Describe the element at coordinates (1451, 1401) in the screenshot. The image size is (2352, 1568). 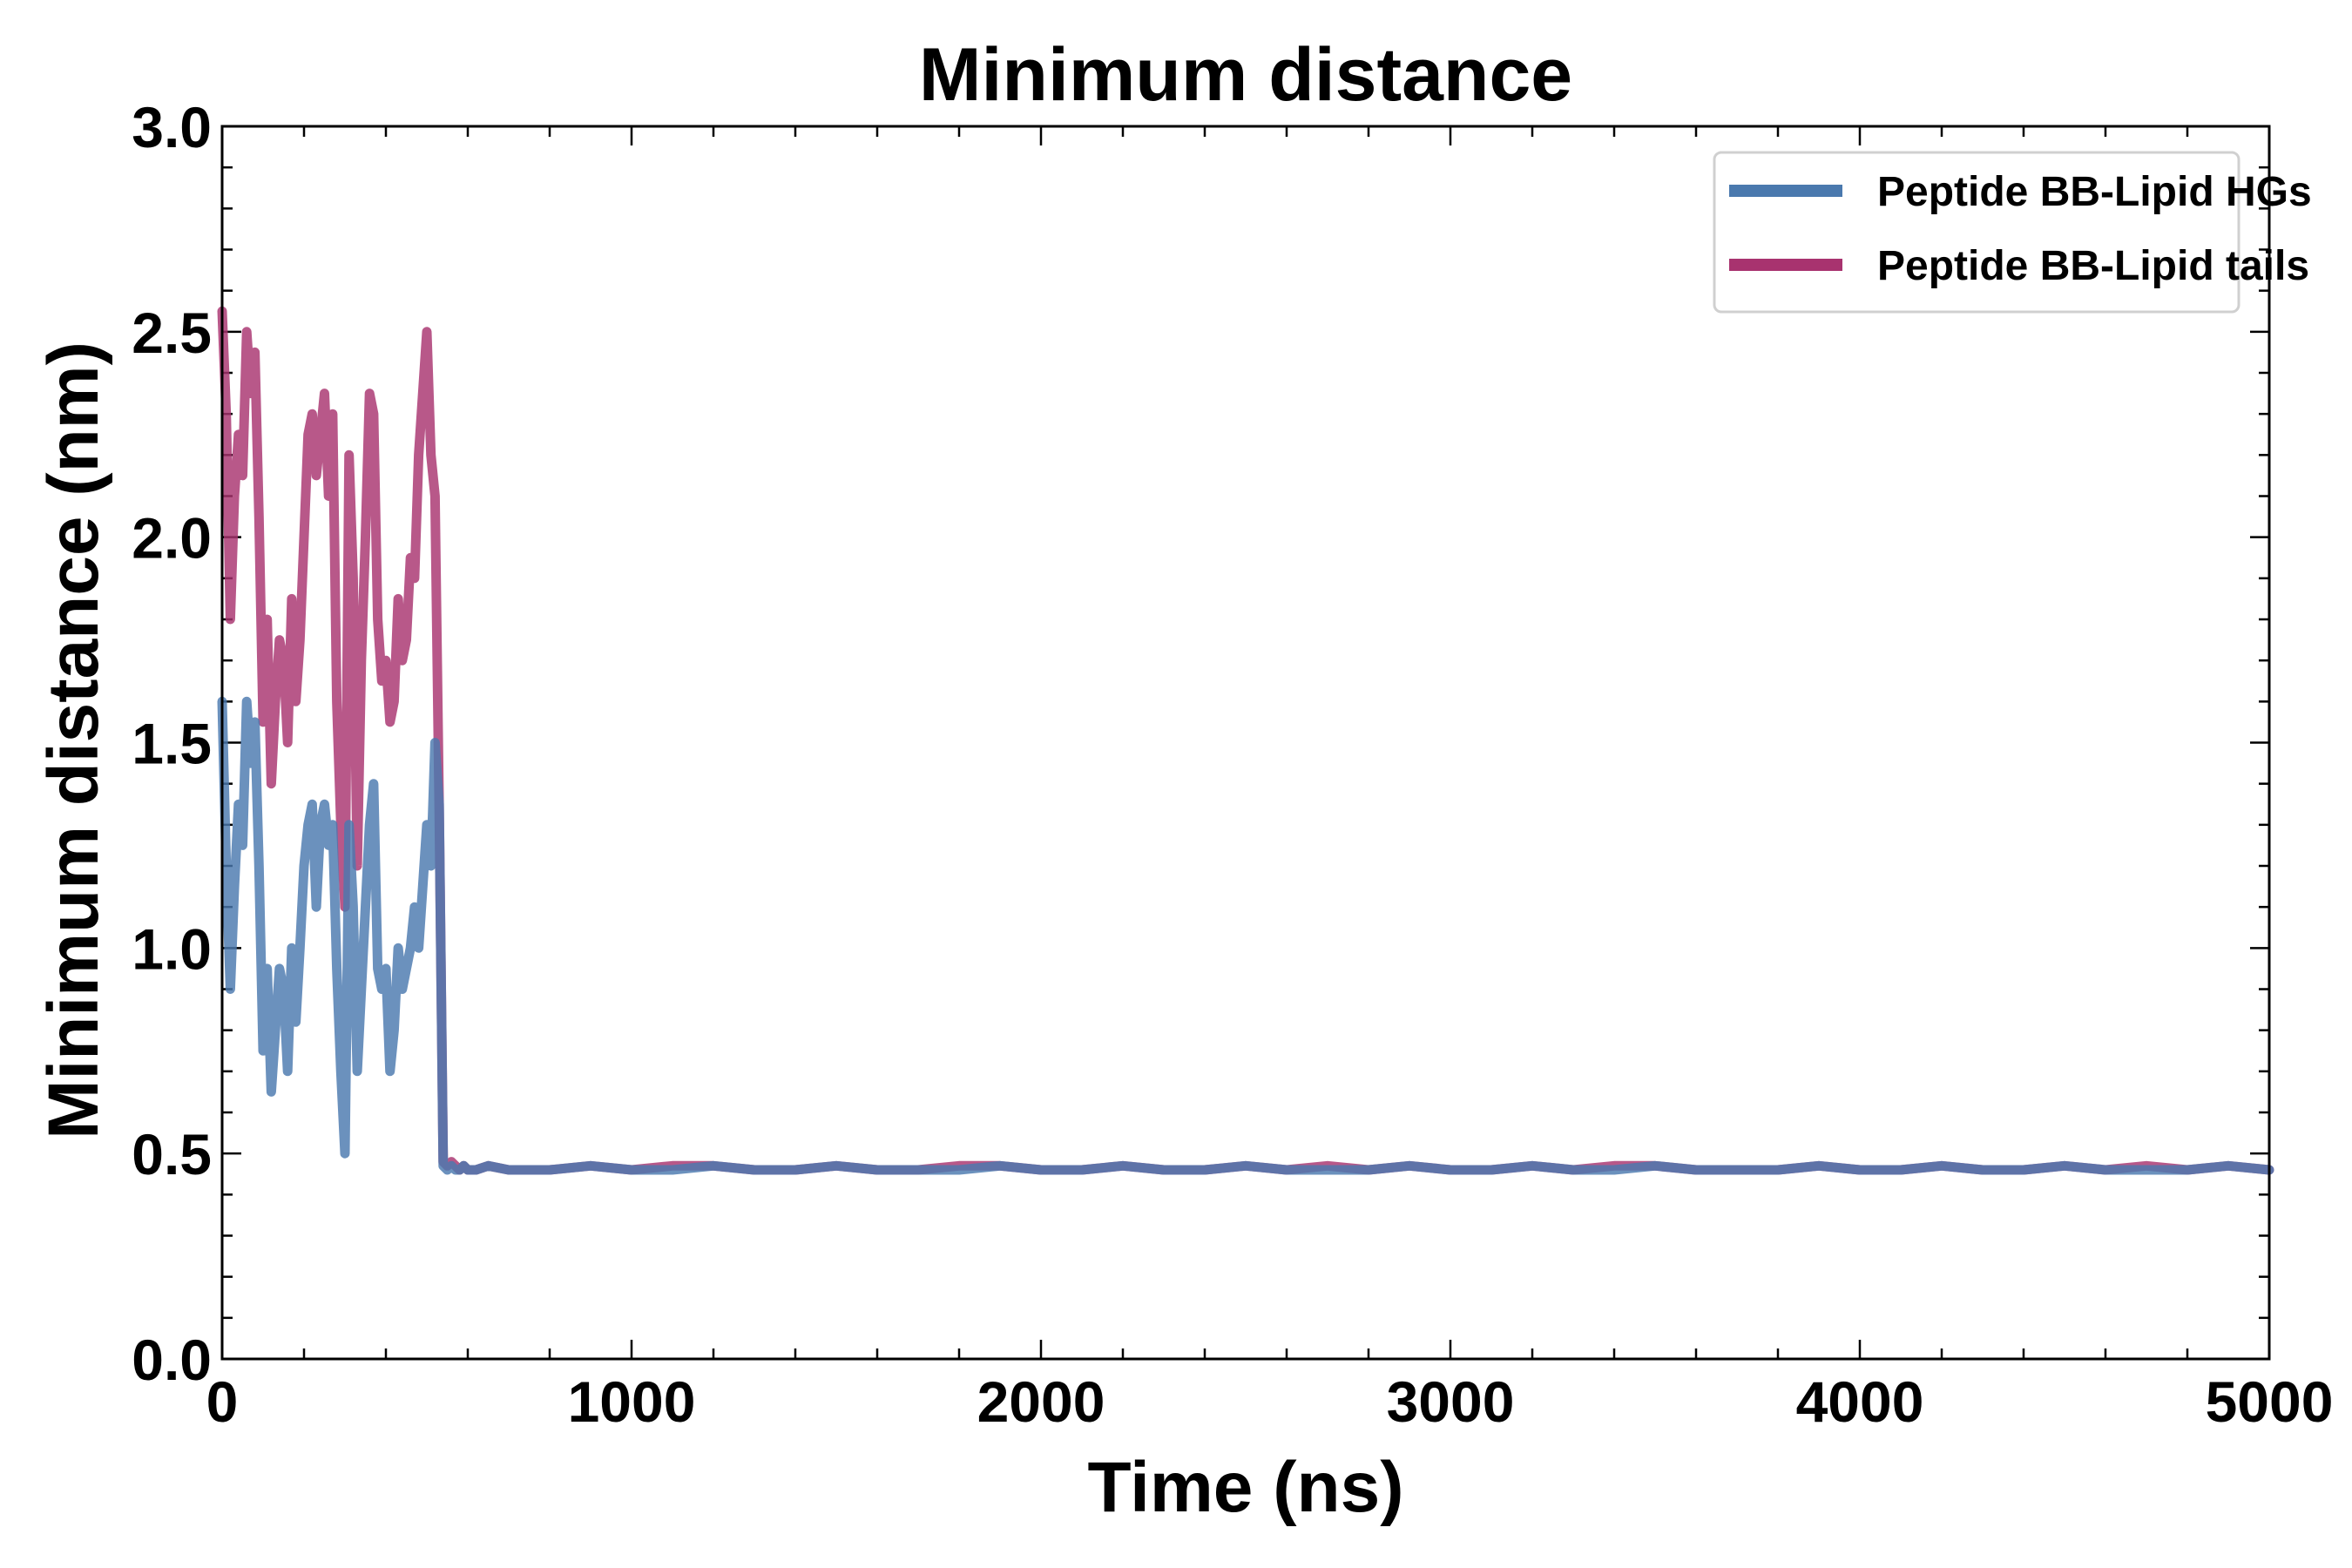
I see `x-tick-label: 3000` at that location.